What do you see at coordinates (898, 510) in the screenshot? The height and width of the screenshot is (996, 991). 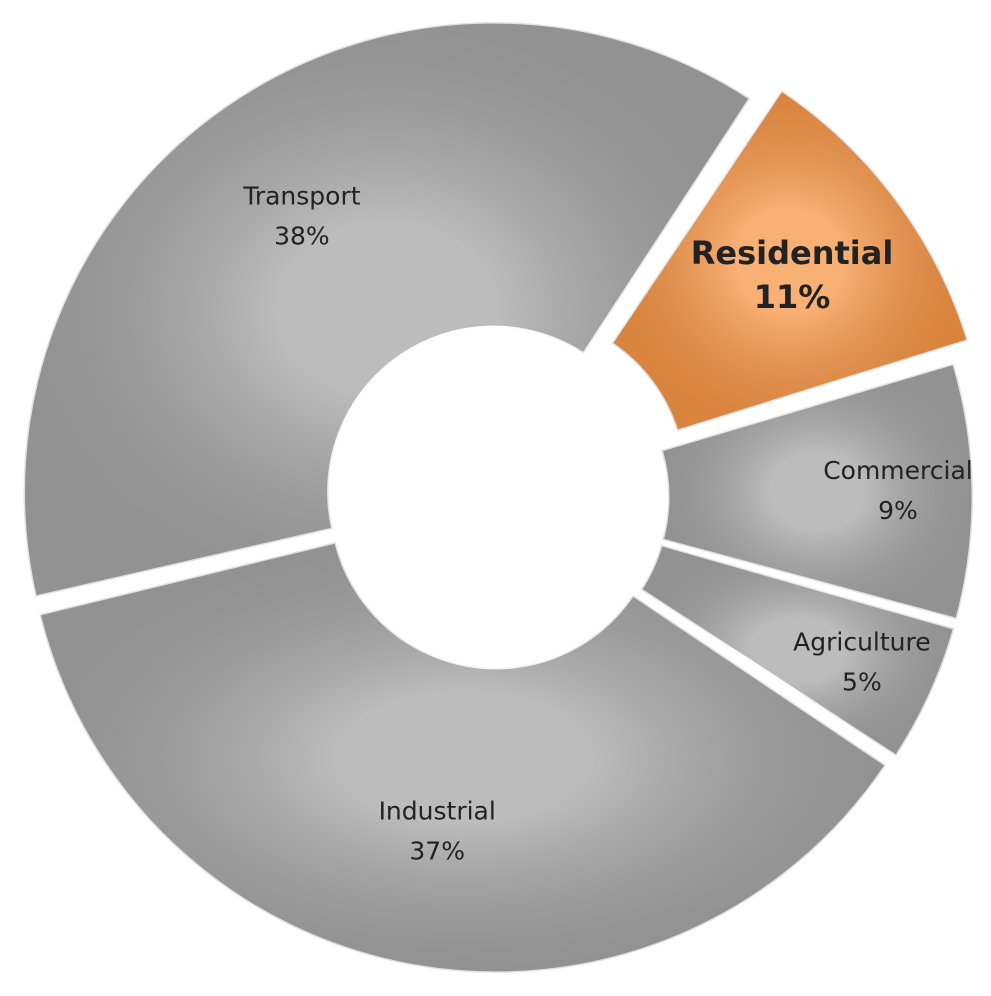 I see `slice-value-label: 9%` at bounding box center [898, 510].